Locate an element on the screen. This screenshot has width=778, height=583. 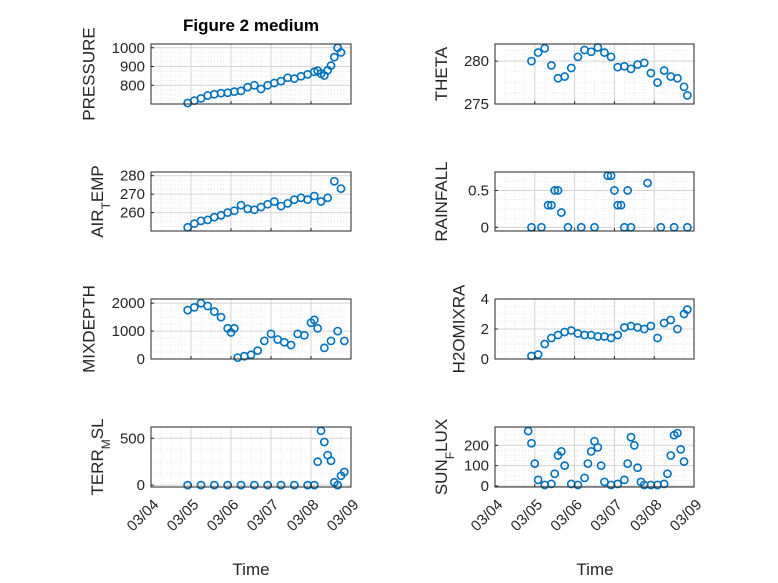
y-tick-label: 4 is located at coordinates (485, 299).